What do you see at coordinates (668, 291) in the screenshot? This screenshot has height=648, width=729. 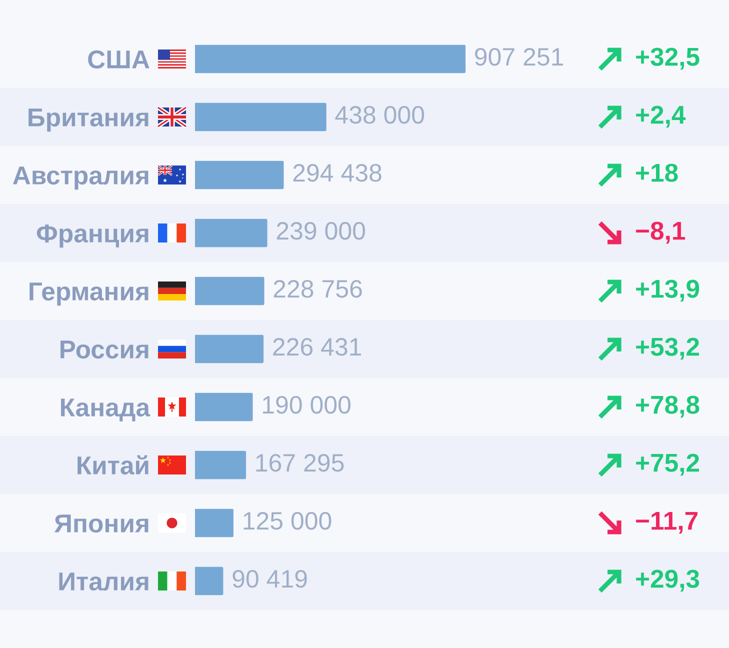 I see `annotation: +13,9` at bounding box center [668, 291].